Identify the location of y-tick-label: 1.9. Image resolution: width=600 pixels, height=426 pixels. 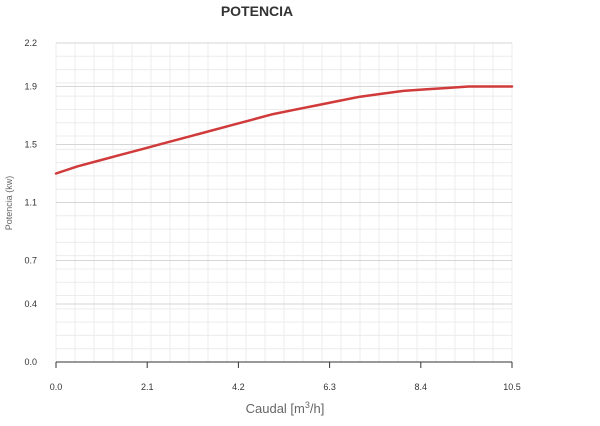
(30, 87).